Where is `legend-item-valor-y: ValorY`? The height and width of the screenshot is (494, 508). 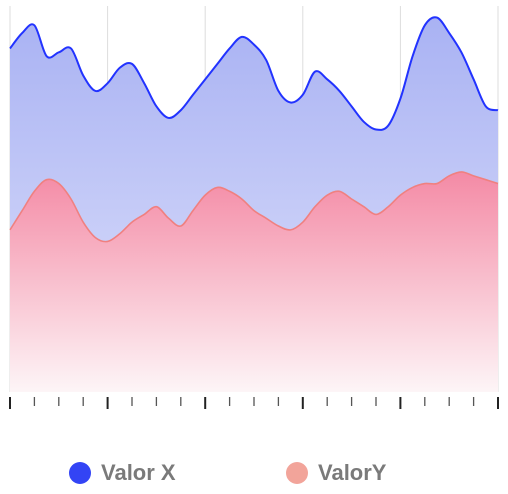 legend-item-valor-y: ValorY is located at coordinates (336, 473).